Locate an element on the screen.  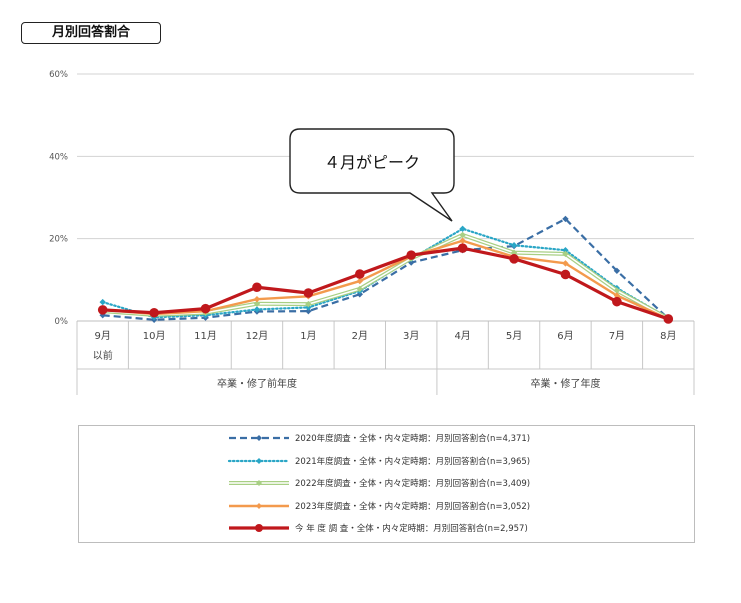
legend-item: 2022年度調査・全体・内々定時期：月別回答割合(n=3,409) is located at coordinates (378, 483).